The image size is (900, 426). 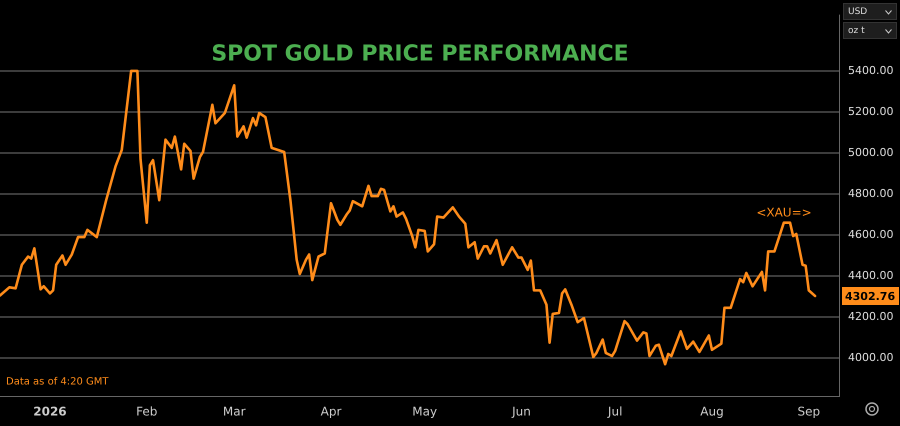 What do you see at coordinates (870, 296) in the screenshot?
I see `annotation: 4302.76` at bounding box center [870, 296].